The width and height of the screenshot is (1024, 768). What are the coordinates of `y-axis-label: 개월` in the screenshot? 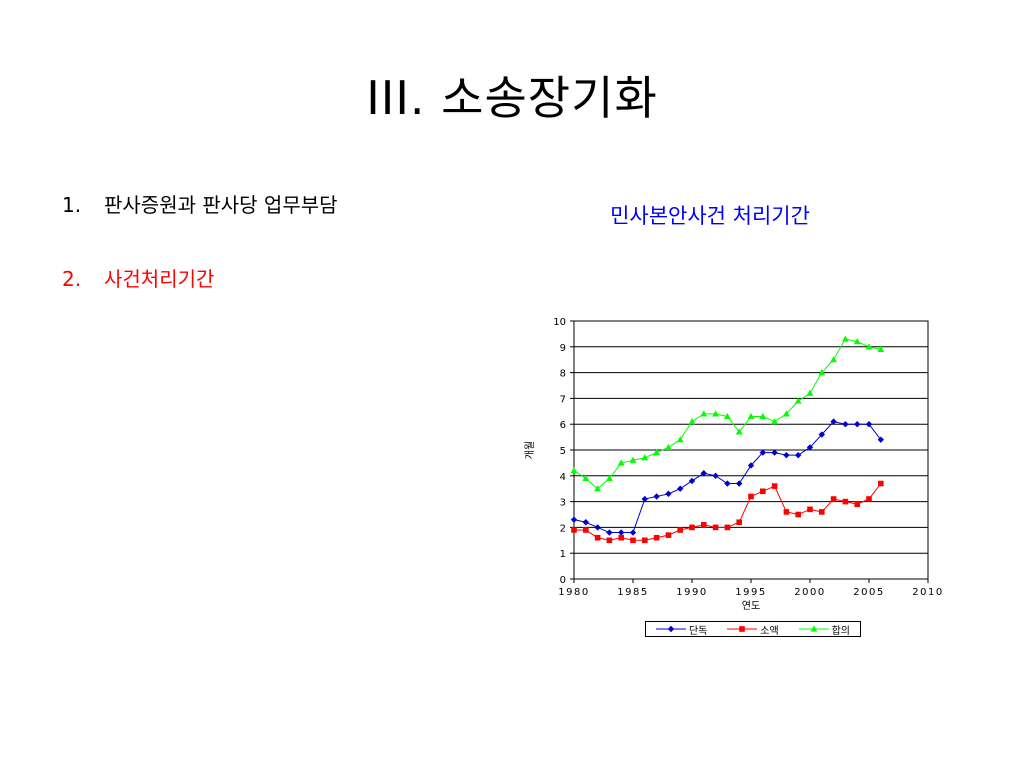 It's located at (530, 450).